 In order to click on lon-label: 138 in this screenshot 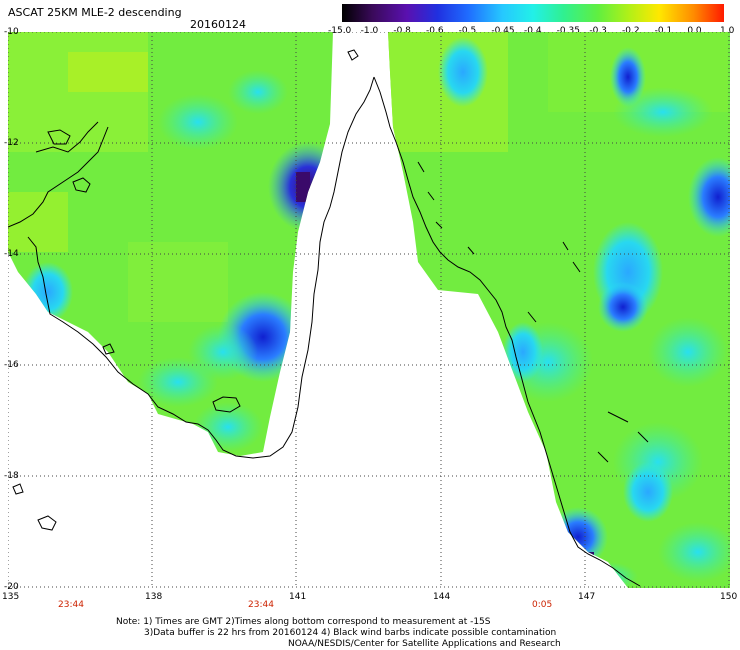, I will do `click(154, 597)`.